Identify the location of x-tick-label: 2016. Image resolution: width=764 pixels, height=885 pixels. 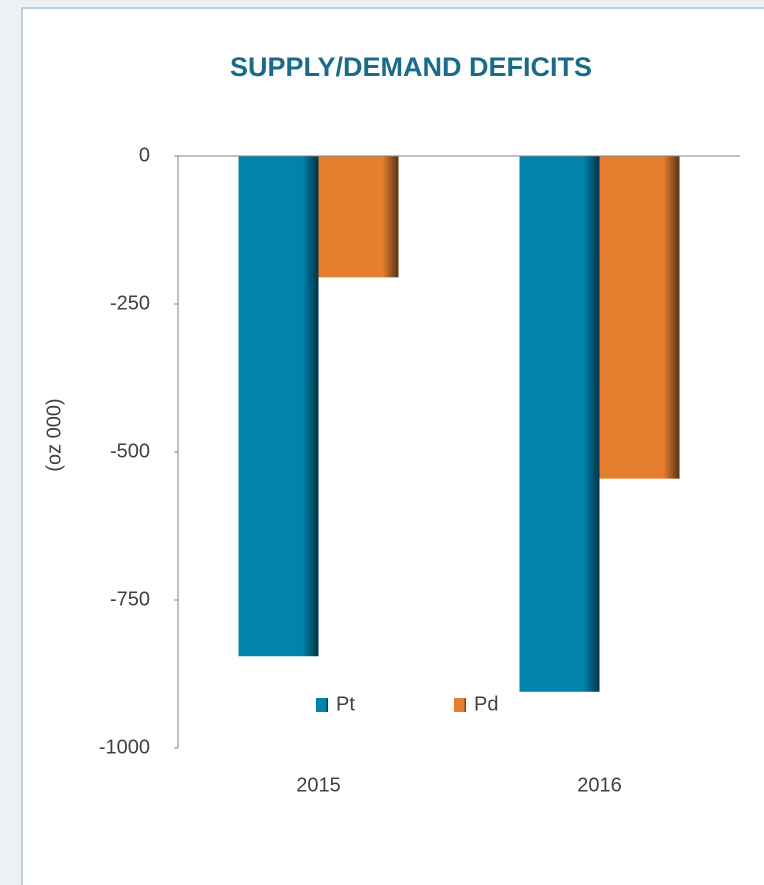
(599, 785).